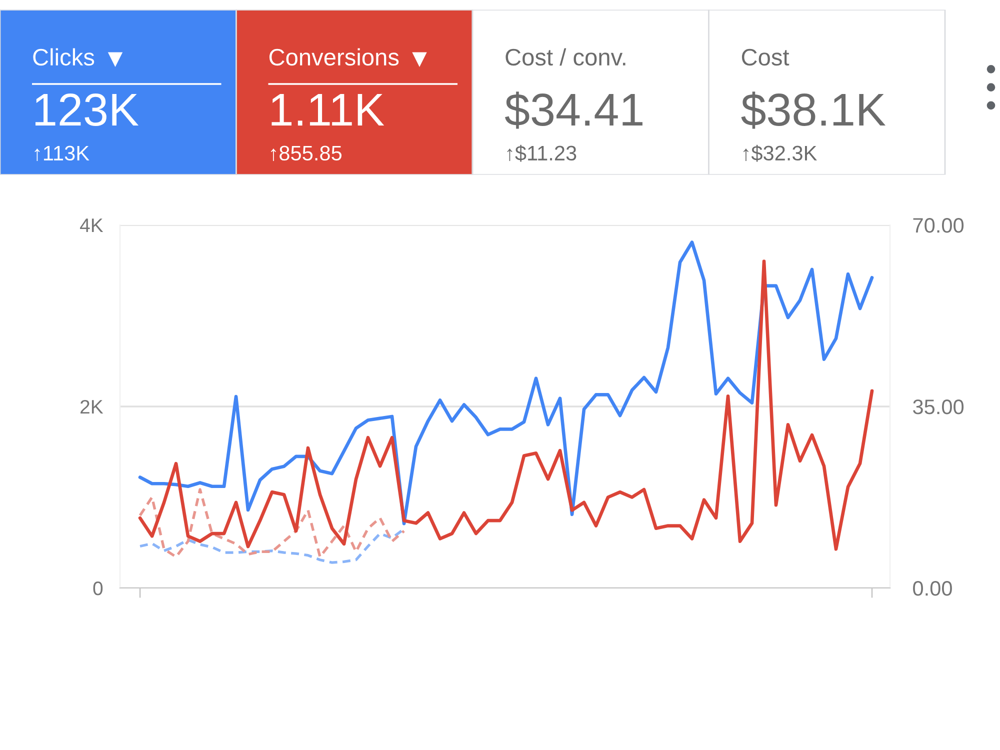 The width and height of the screenshot is (1000, 750). I want to click on text: ↑$11.23, so click(541, 153).